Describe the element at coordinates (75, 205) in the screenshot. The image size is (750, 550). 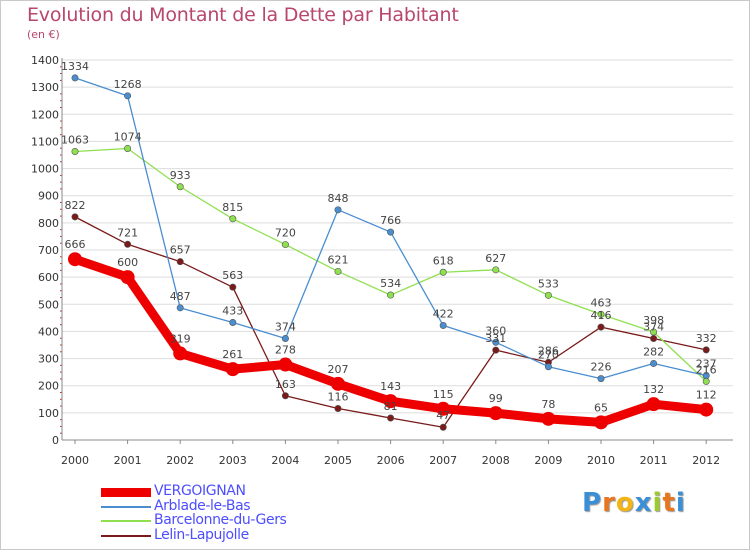
I see `data-label: 822` at that location.